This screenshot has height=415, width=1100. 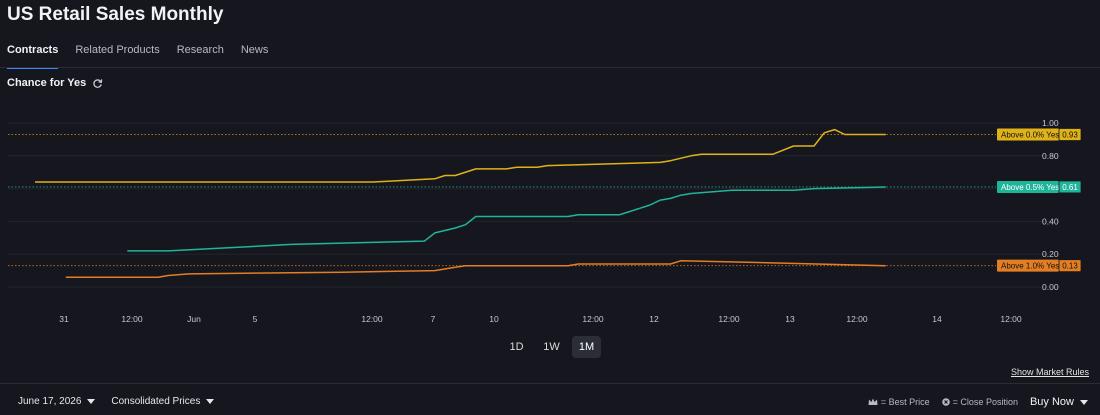 I want to click on series-tag: Above 1.0% Yes 0.13, so click(x=1039, y=266).